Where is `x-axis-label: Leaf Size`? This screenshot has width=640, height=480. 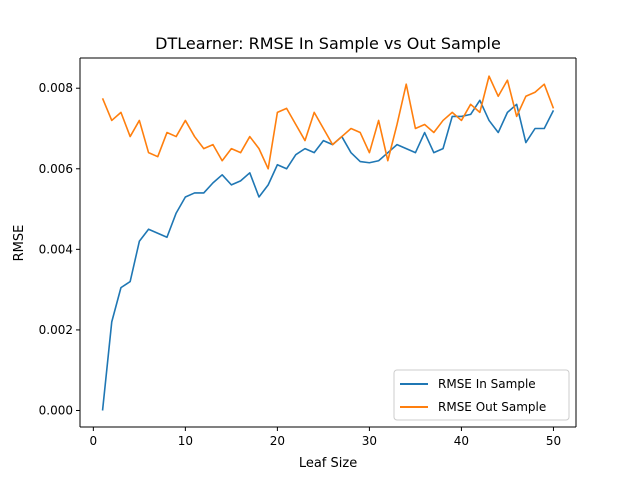
x-axis-label: Leaf Size is located at coordinates (328, 463).